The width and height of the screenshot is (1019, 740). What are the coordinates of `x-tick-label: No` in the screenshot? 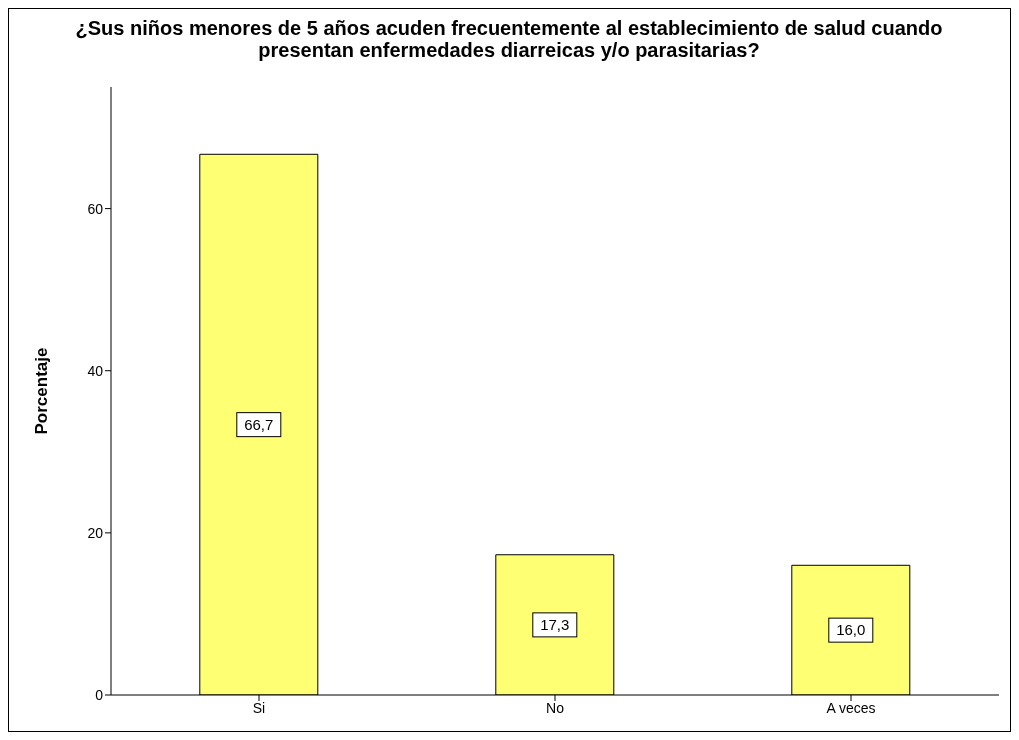 It's located at (555, 707).